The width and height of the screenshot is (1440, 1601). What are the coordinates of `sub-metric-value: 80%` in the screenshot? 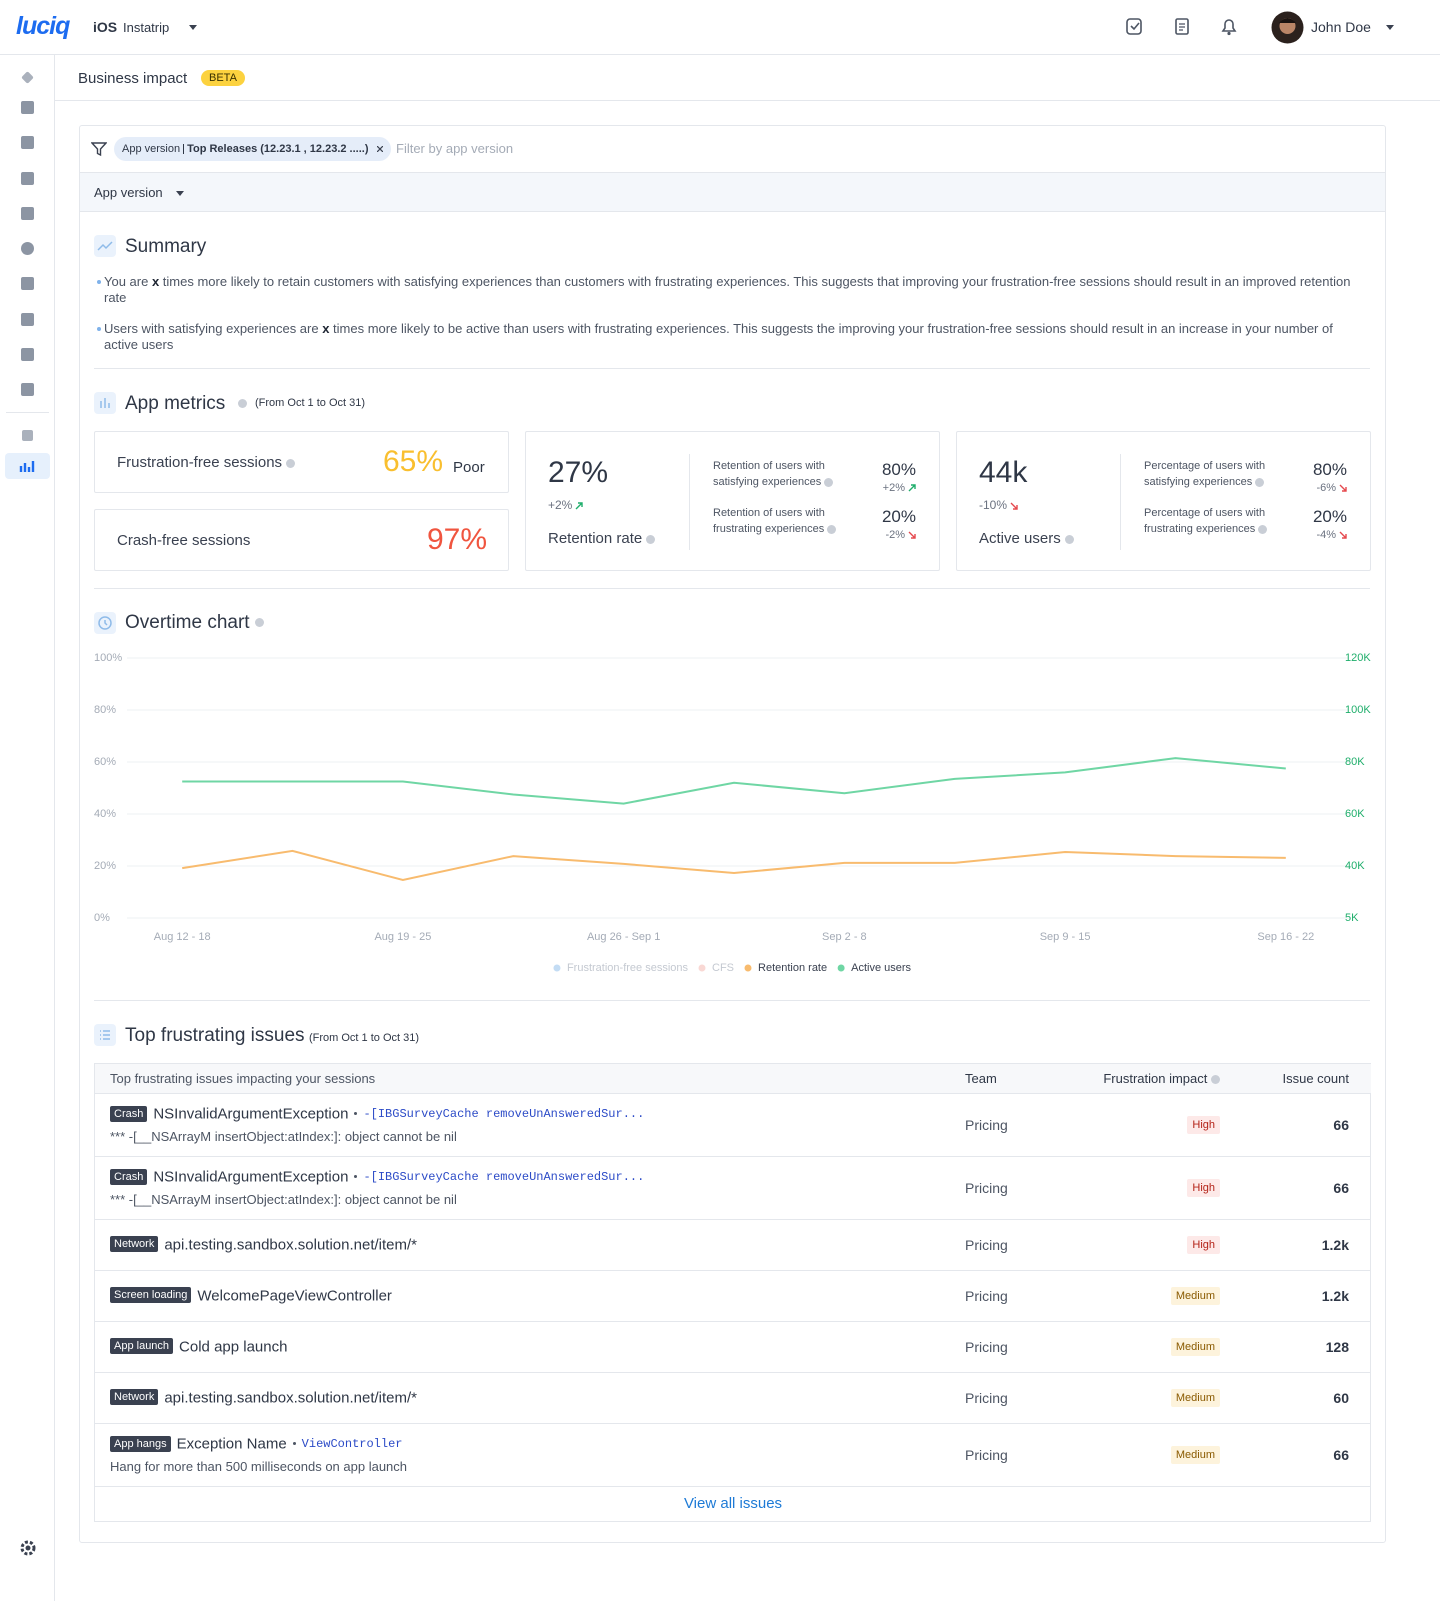 It's located at (1329, 469).